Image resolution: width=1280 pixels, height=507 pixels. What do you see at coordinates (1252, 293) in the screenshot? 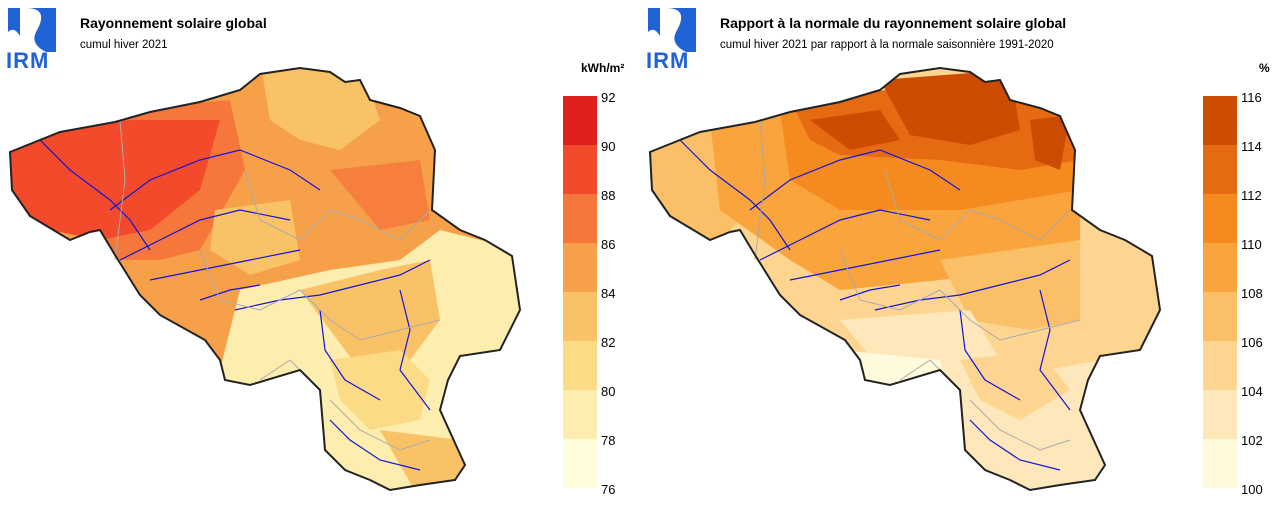
I see `legend-label: 108` at bounding box center [1252, 293].